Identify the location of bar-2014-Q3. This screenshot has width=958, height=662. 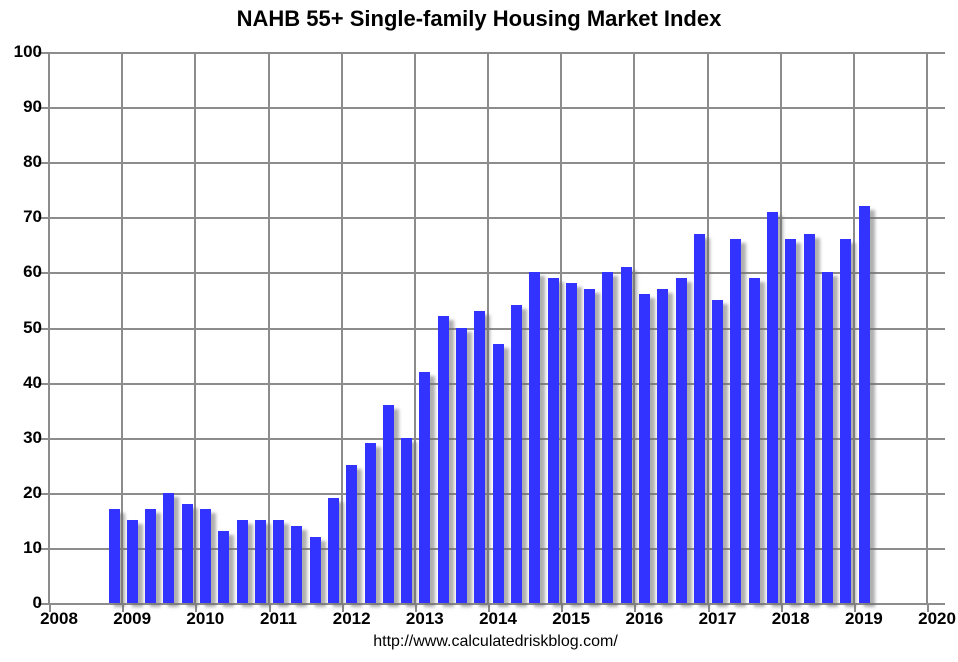
(535, 437).